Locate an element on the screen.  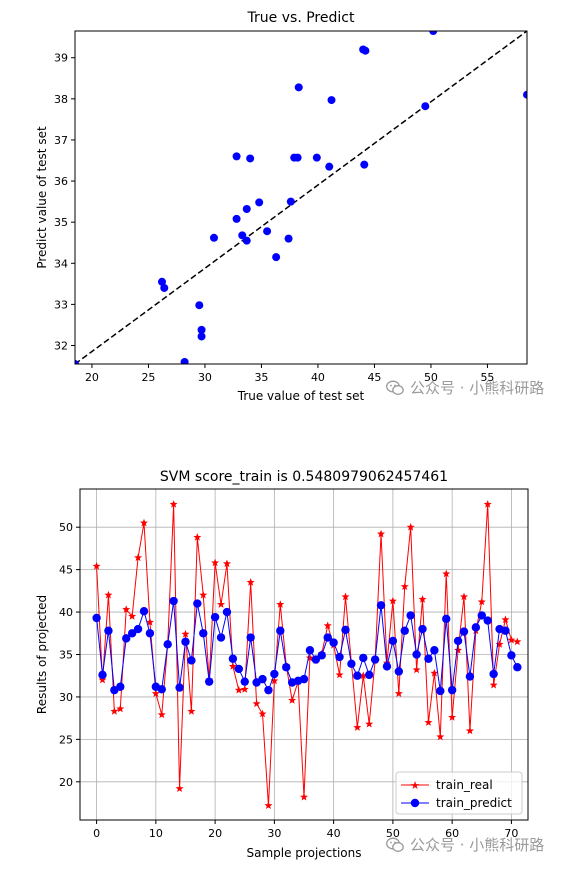
scatter-x-label: True value of test set is located at coordinates (301, 396).